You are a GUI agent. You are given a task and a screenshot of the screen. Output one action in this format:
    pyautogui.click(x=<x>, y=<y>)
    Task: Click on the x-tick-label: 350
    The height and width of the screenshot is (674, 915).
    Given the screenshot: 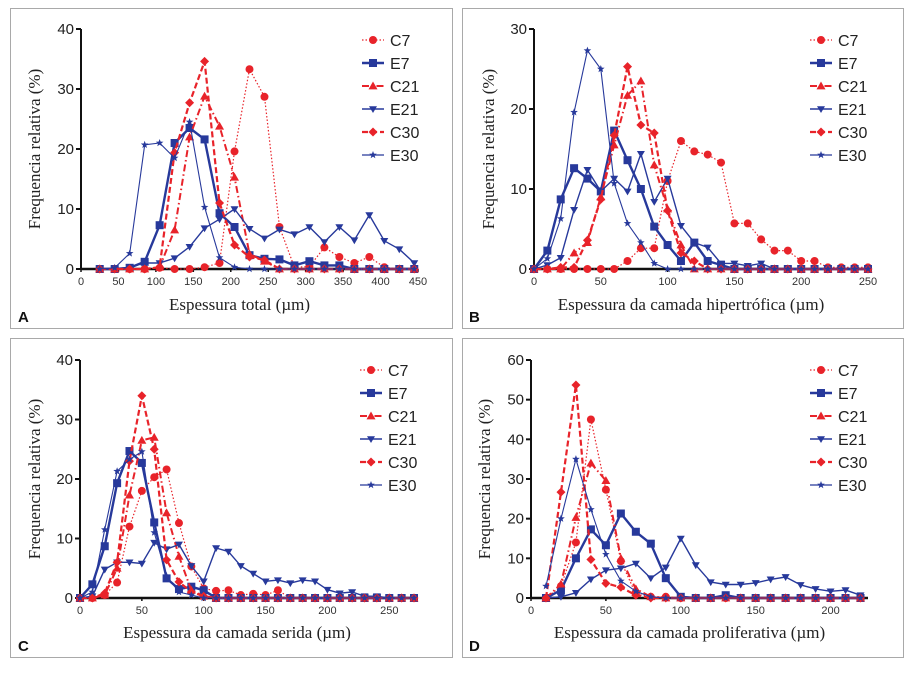 What is the action you would take?
    pyautogui.click(x=343, y=282)
    